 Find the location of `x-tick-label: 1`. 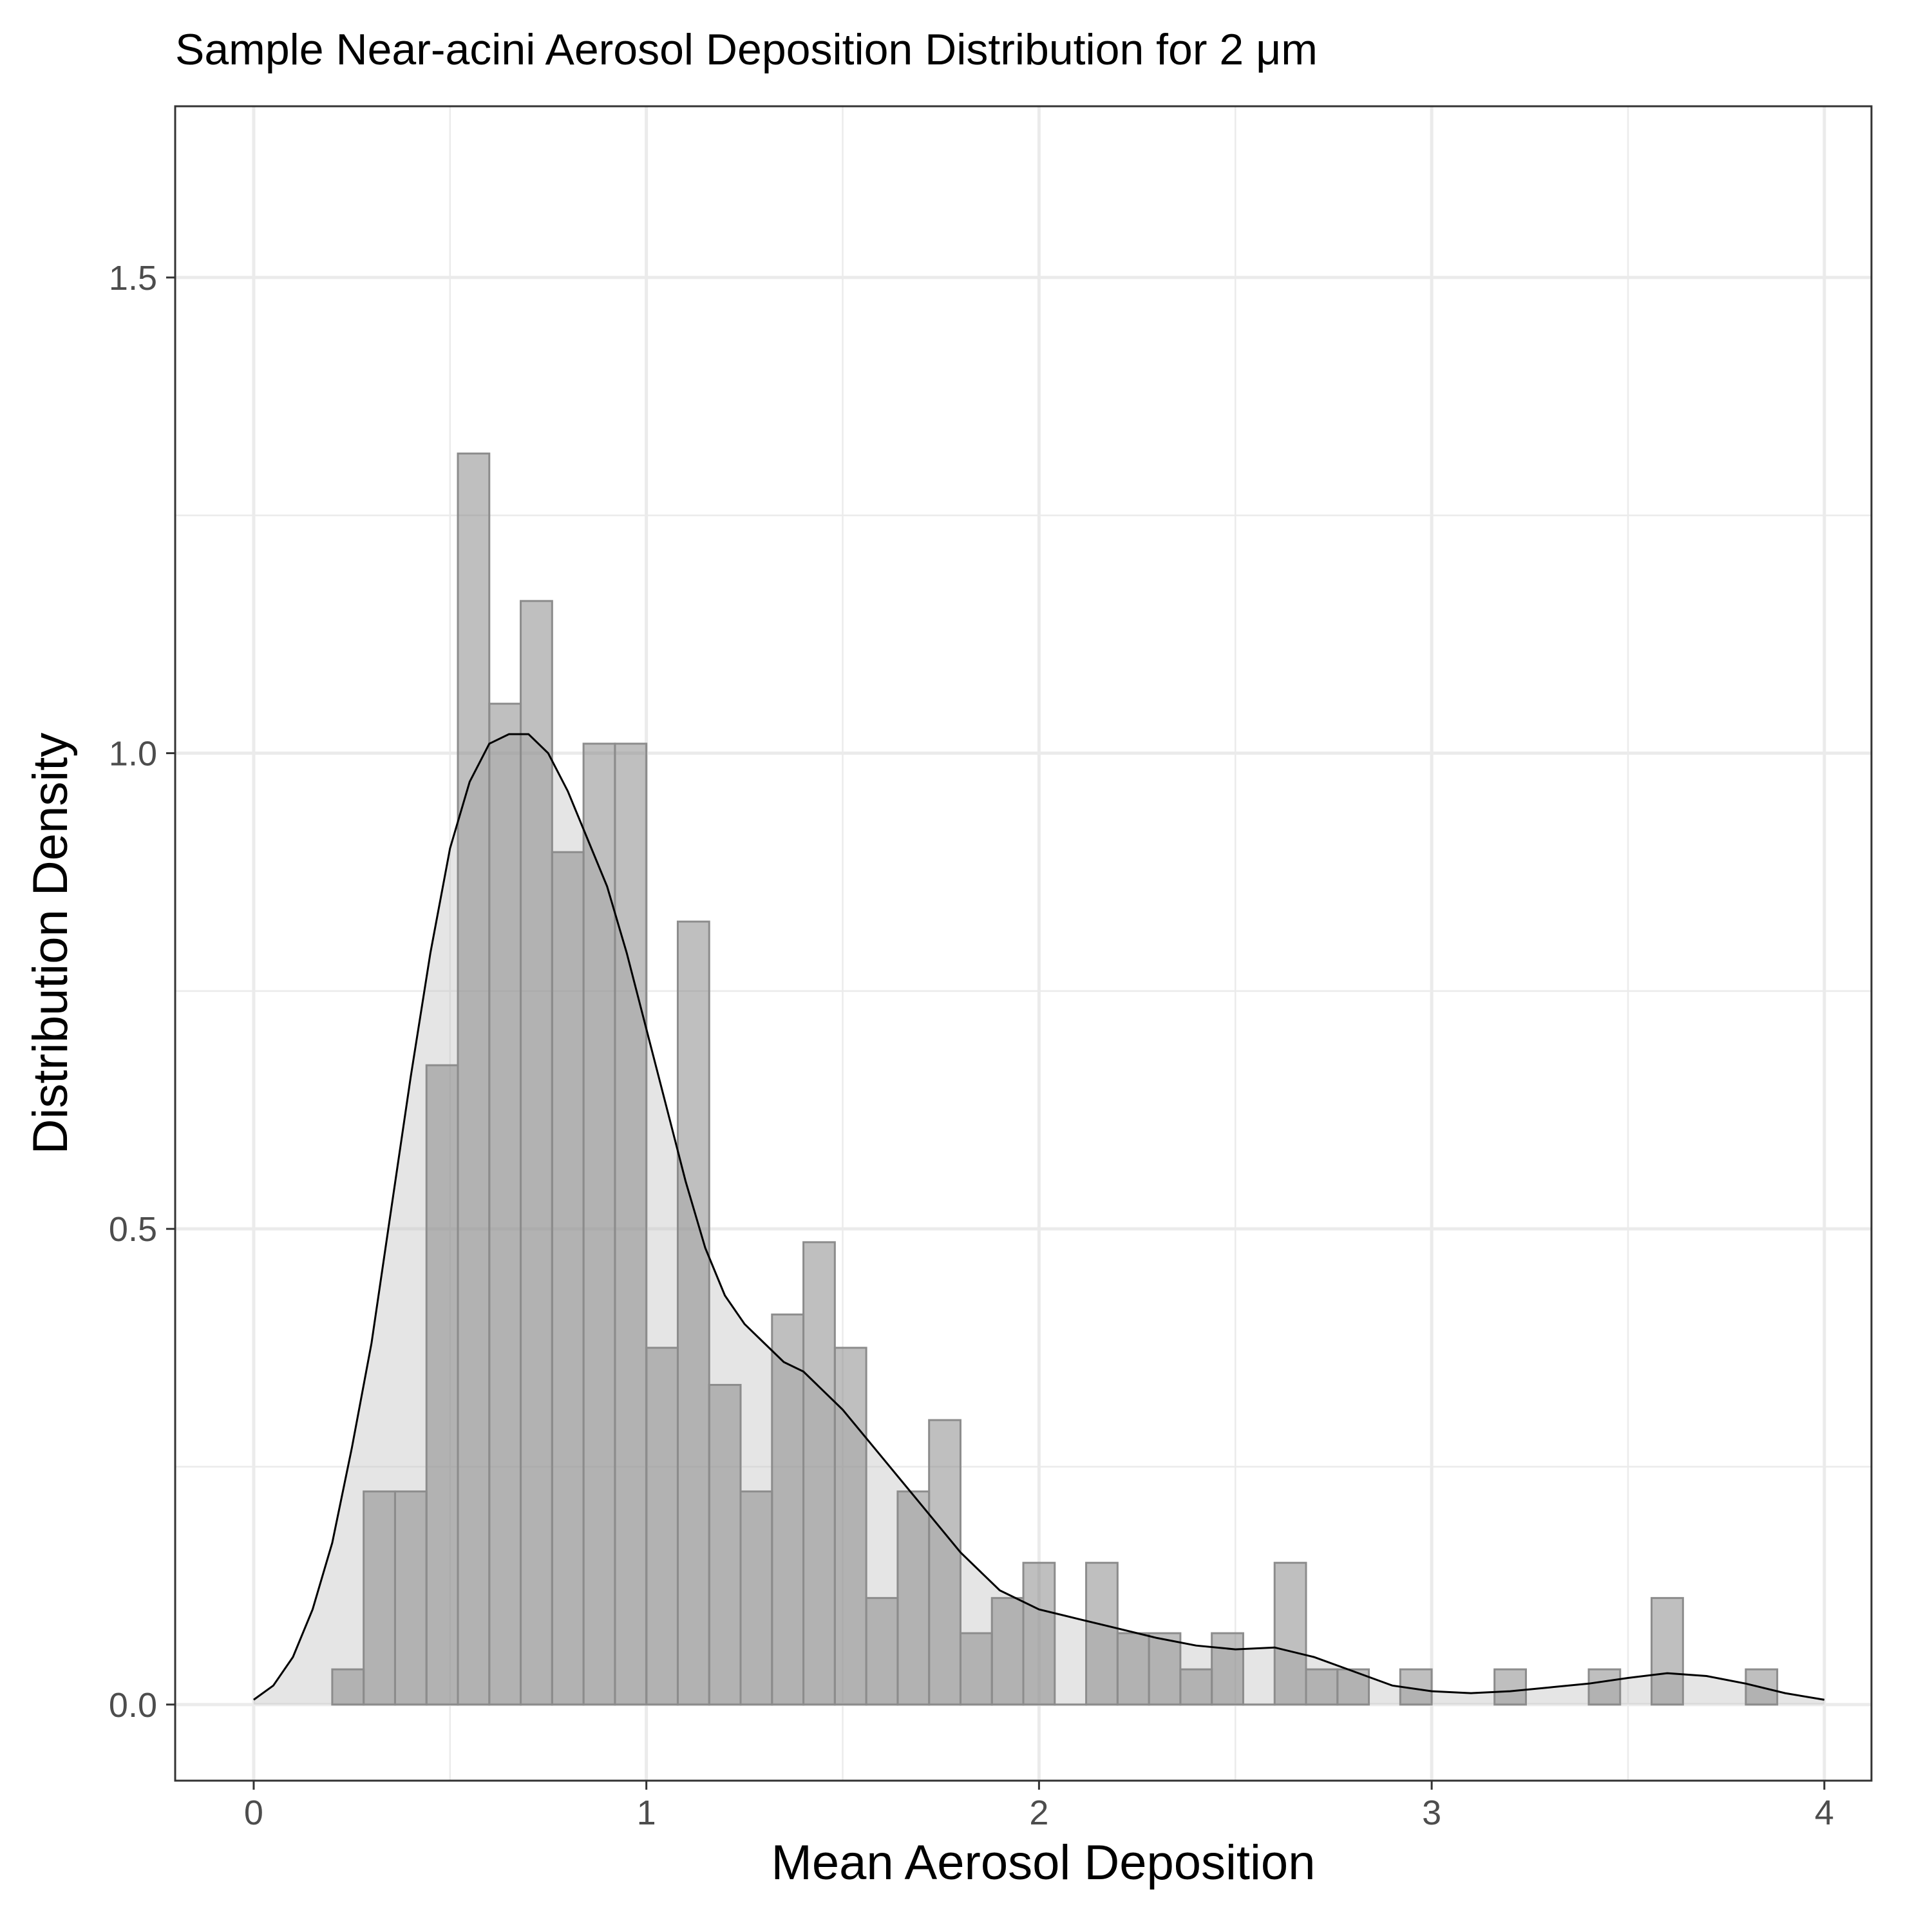

x-tick-label: 1 is located at coordinates (646, 1813).